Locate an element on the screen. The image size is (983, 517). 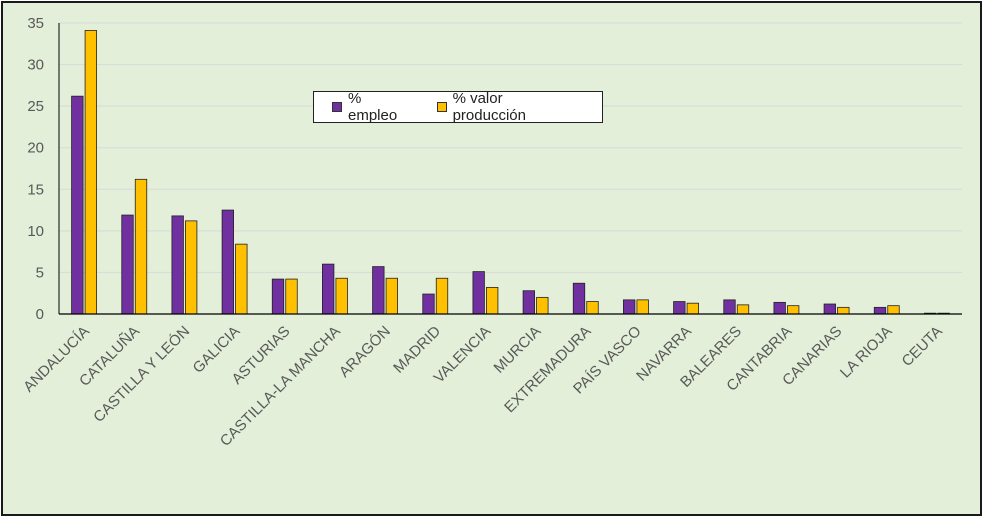
x-category-label: CEUTA is located at coordinates (922, 346).